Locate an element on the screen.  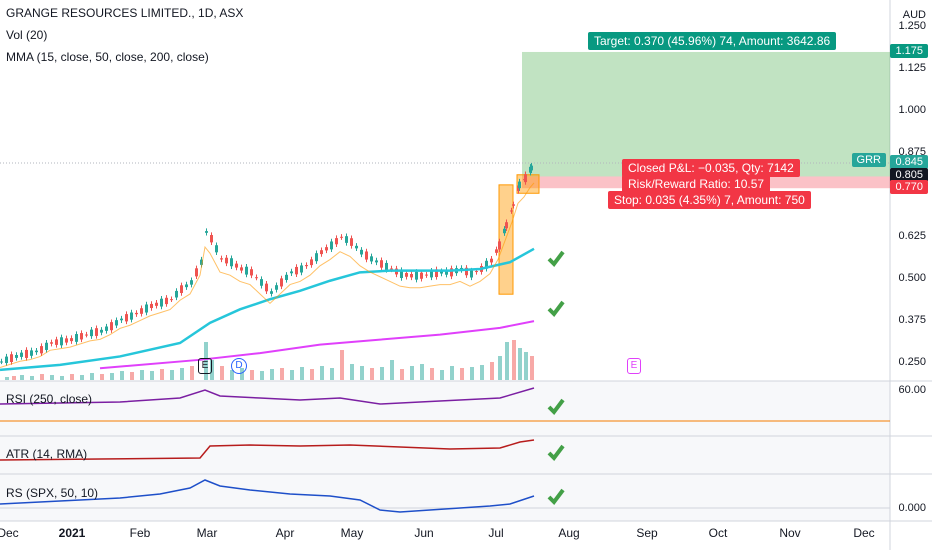
volume-indicator-label: Vol (20) is located at coordinates (27, 35).